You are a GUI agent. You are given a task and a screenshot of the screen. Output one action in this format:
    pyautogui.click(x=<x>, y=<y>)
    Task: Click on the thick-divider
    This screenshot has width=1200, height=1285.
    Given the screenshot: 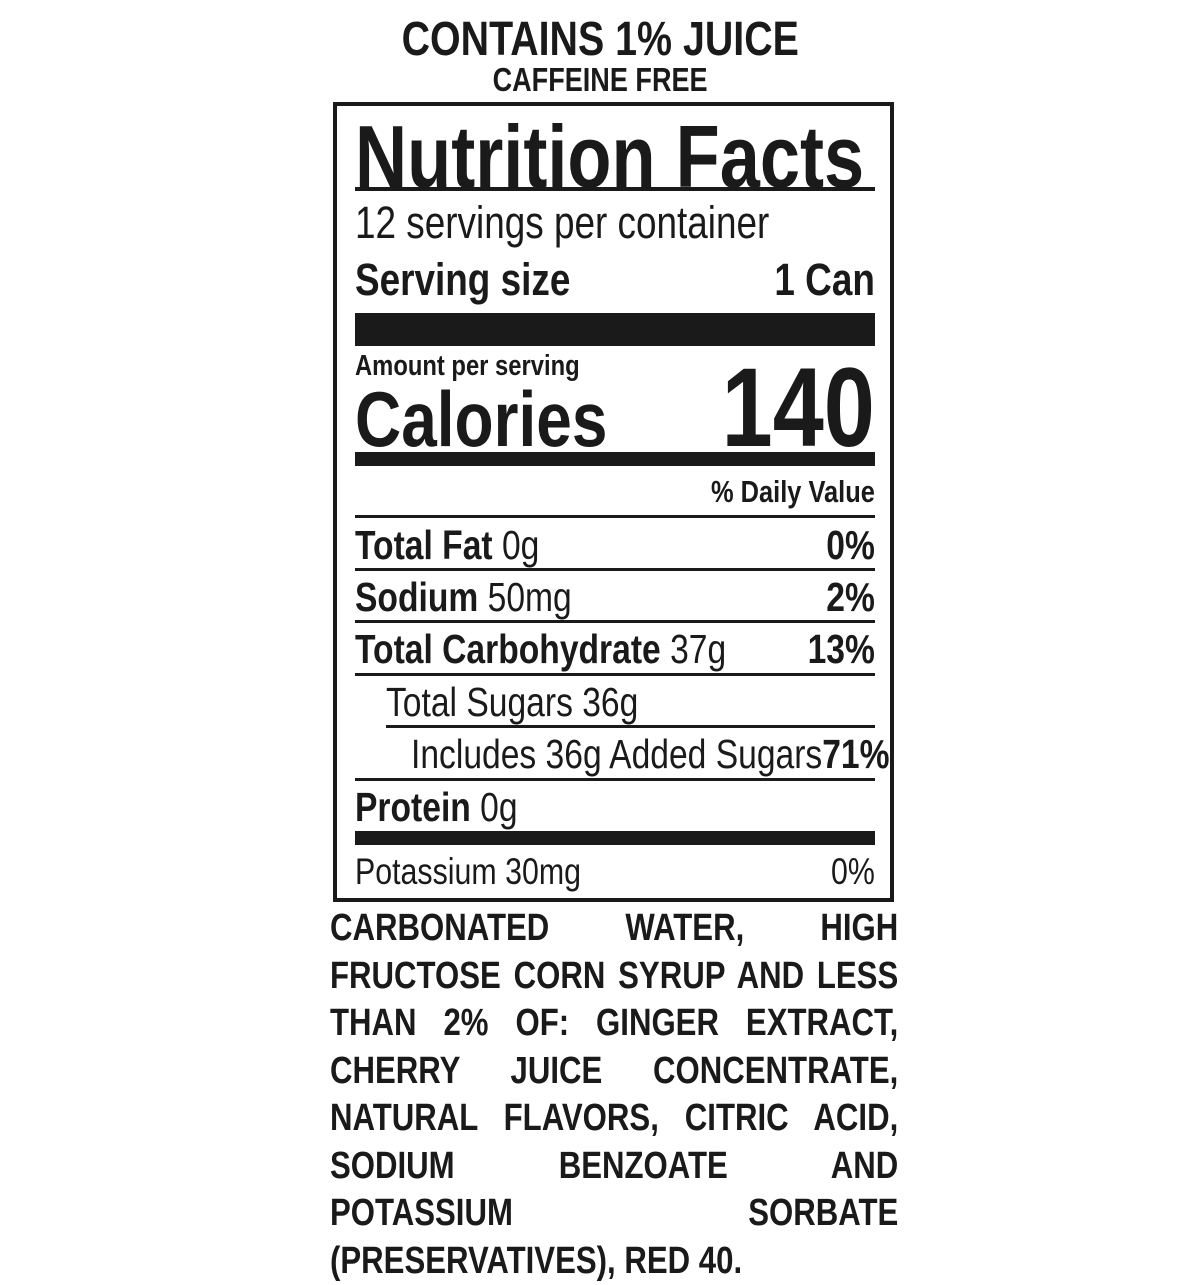 What is the action you would take?
    pyautogui.click(x=615, y=329)
    